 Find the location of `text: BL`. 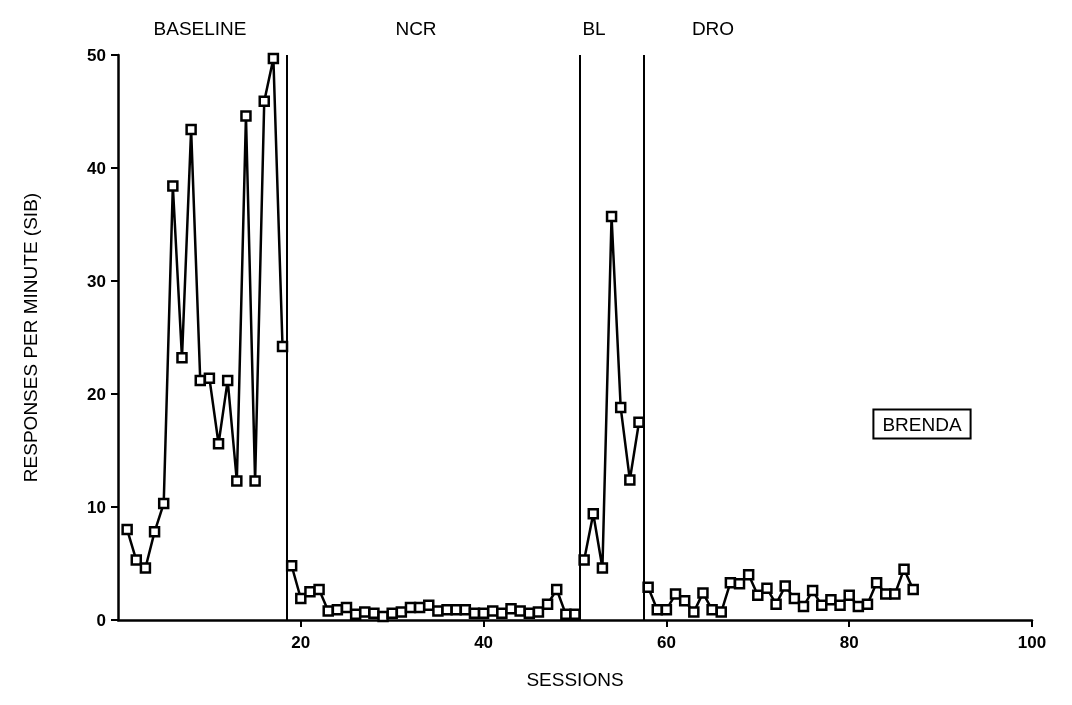

text: BL is located at coordinates (594, 28).